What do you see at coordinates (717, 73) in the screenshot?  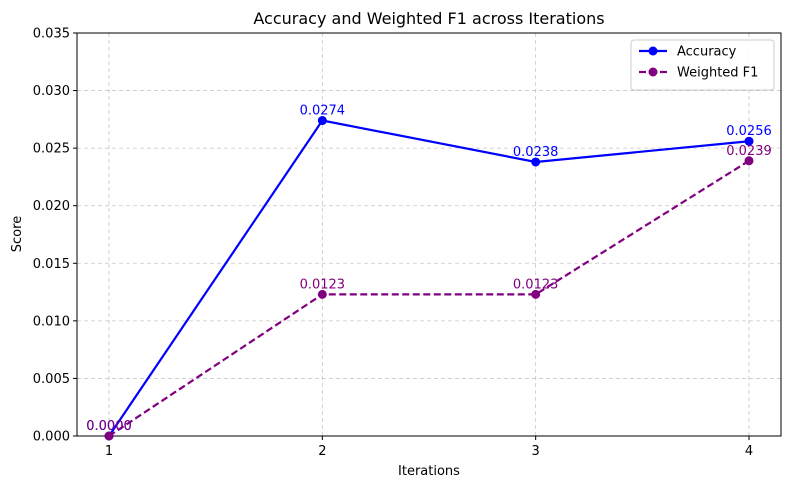 I see `legend-label: Weighted F1` at bounding box center [717, 73].